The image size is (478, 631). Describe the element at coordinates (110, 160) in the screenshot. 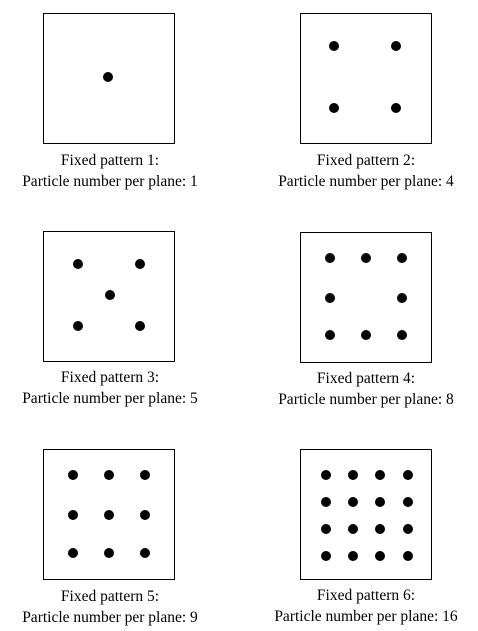

I see `pattern-title: Fixed pattern 1:` at that location.